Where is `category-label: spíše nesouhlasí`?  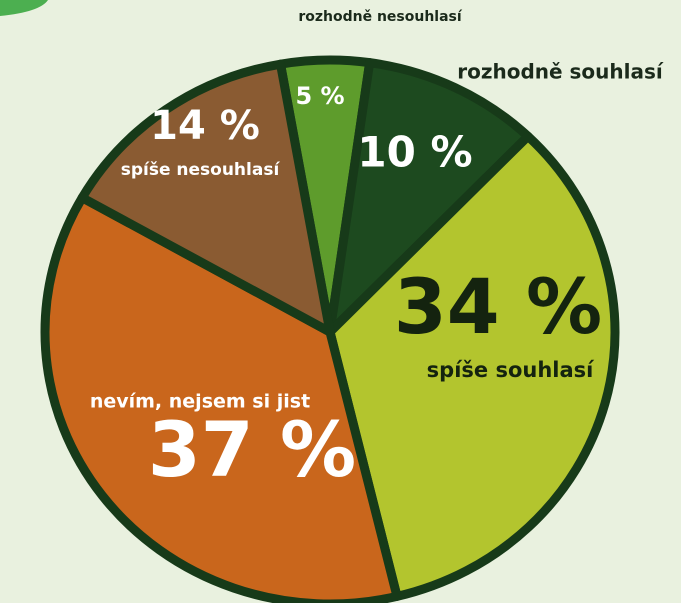
category-label: spíše nesouhlasí is located at coordinates (201, 170).